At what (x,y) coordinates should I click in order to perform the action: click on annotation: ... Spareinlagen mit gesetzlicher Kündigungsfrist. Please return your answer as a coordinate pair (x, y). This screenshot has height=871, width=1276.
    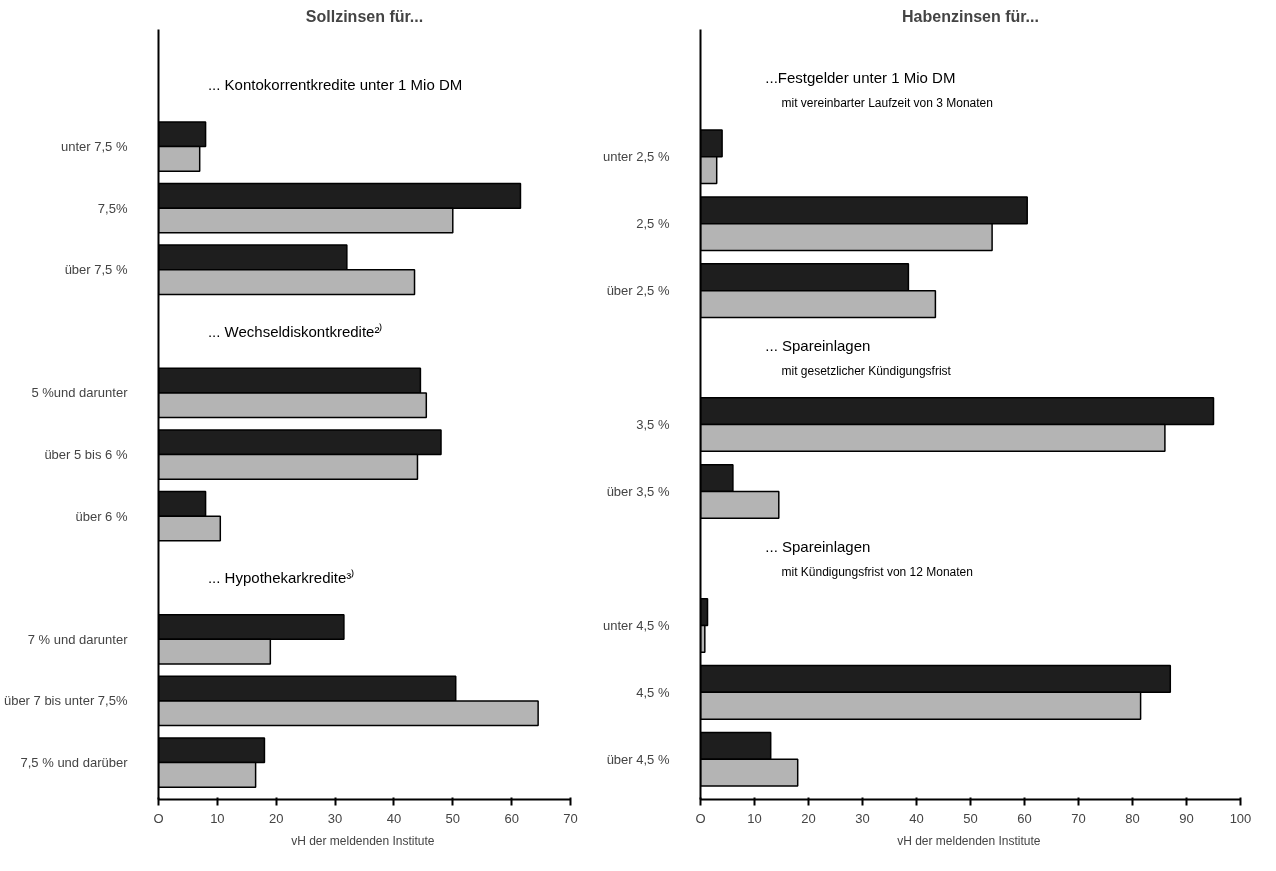
    Looking at the image, I should click on (858, 357).